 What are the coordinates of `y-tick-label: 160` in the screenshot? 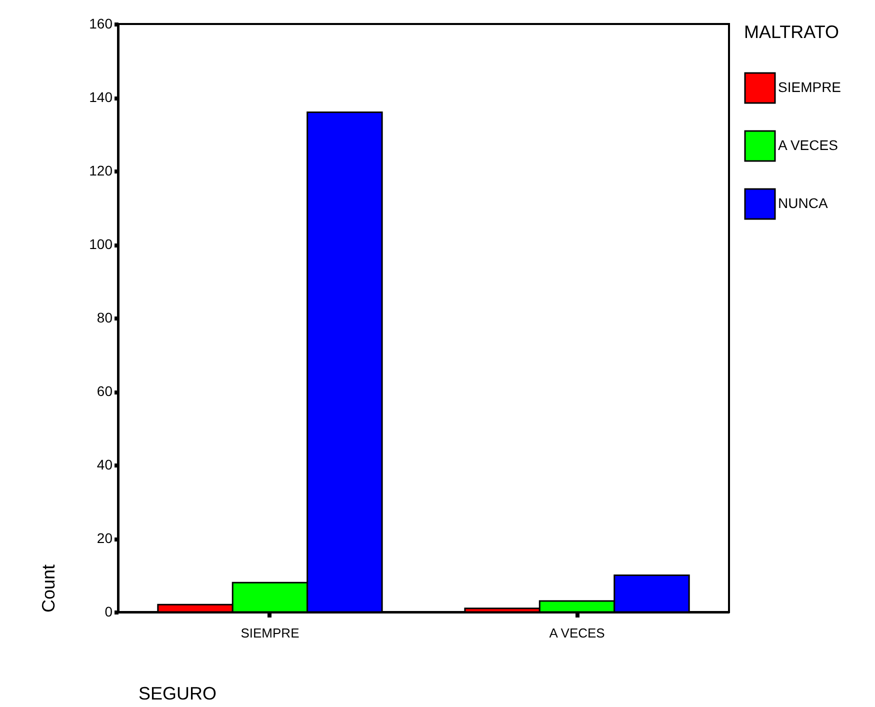 It's located at (101, 24).